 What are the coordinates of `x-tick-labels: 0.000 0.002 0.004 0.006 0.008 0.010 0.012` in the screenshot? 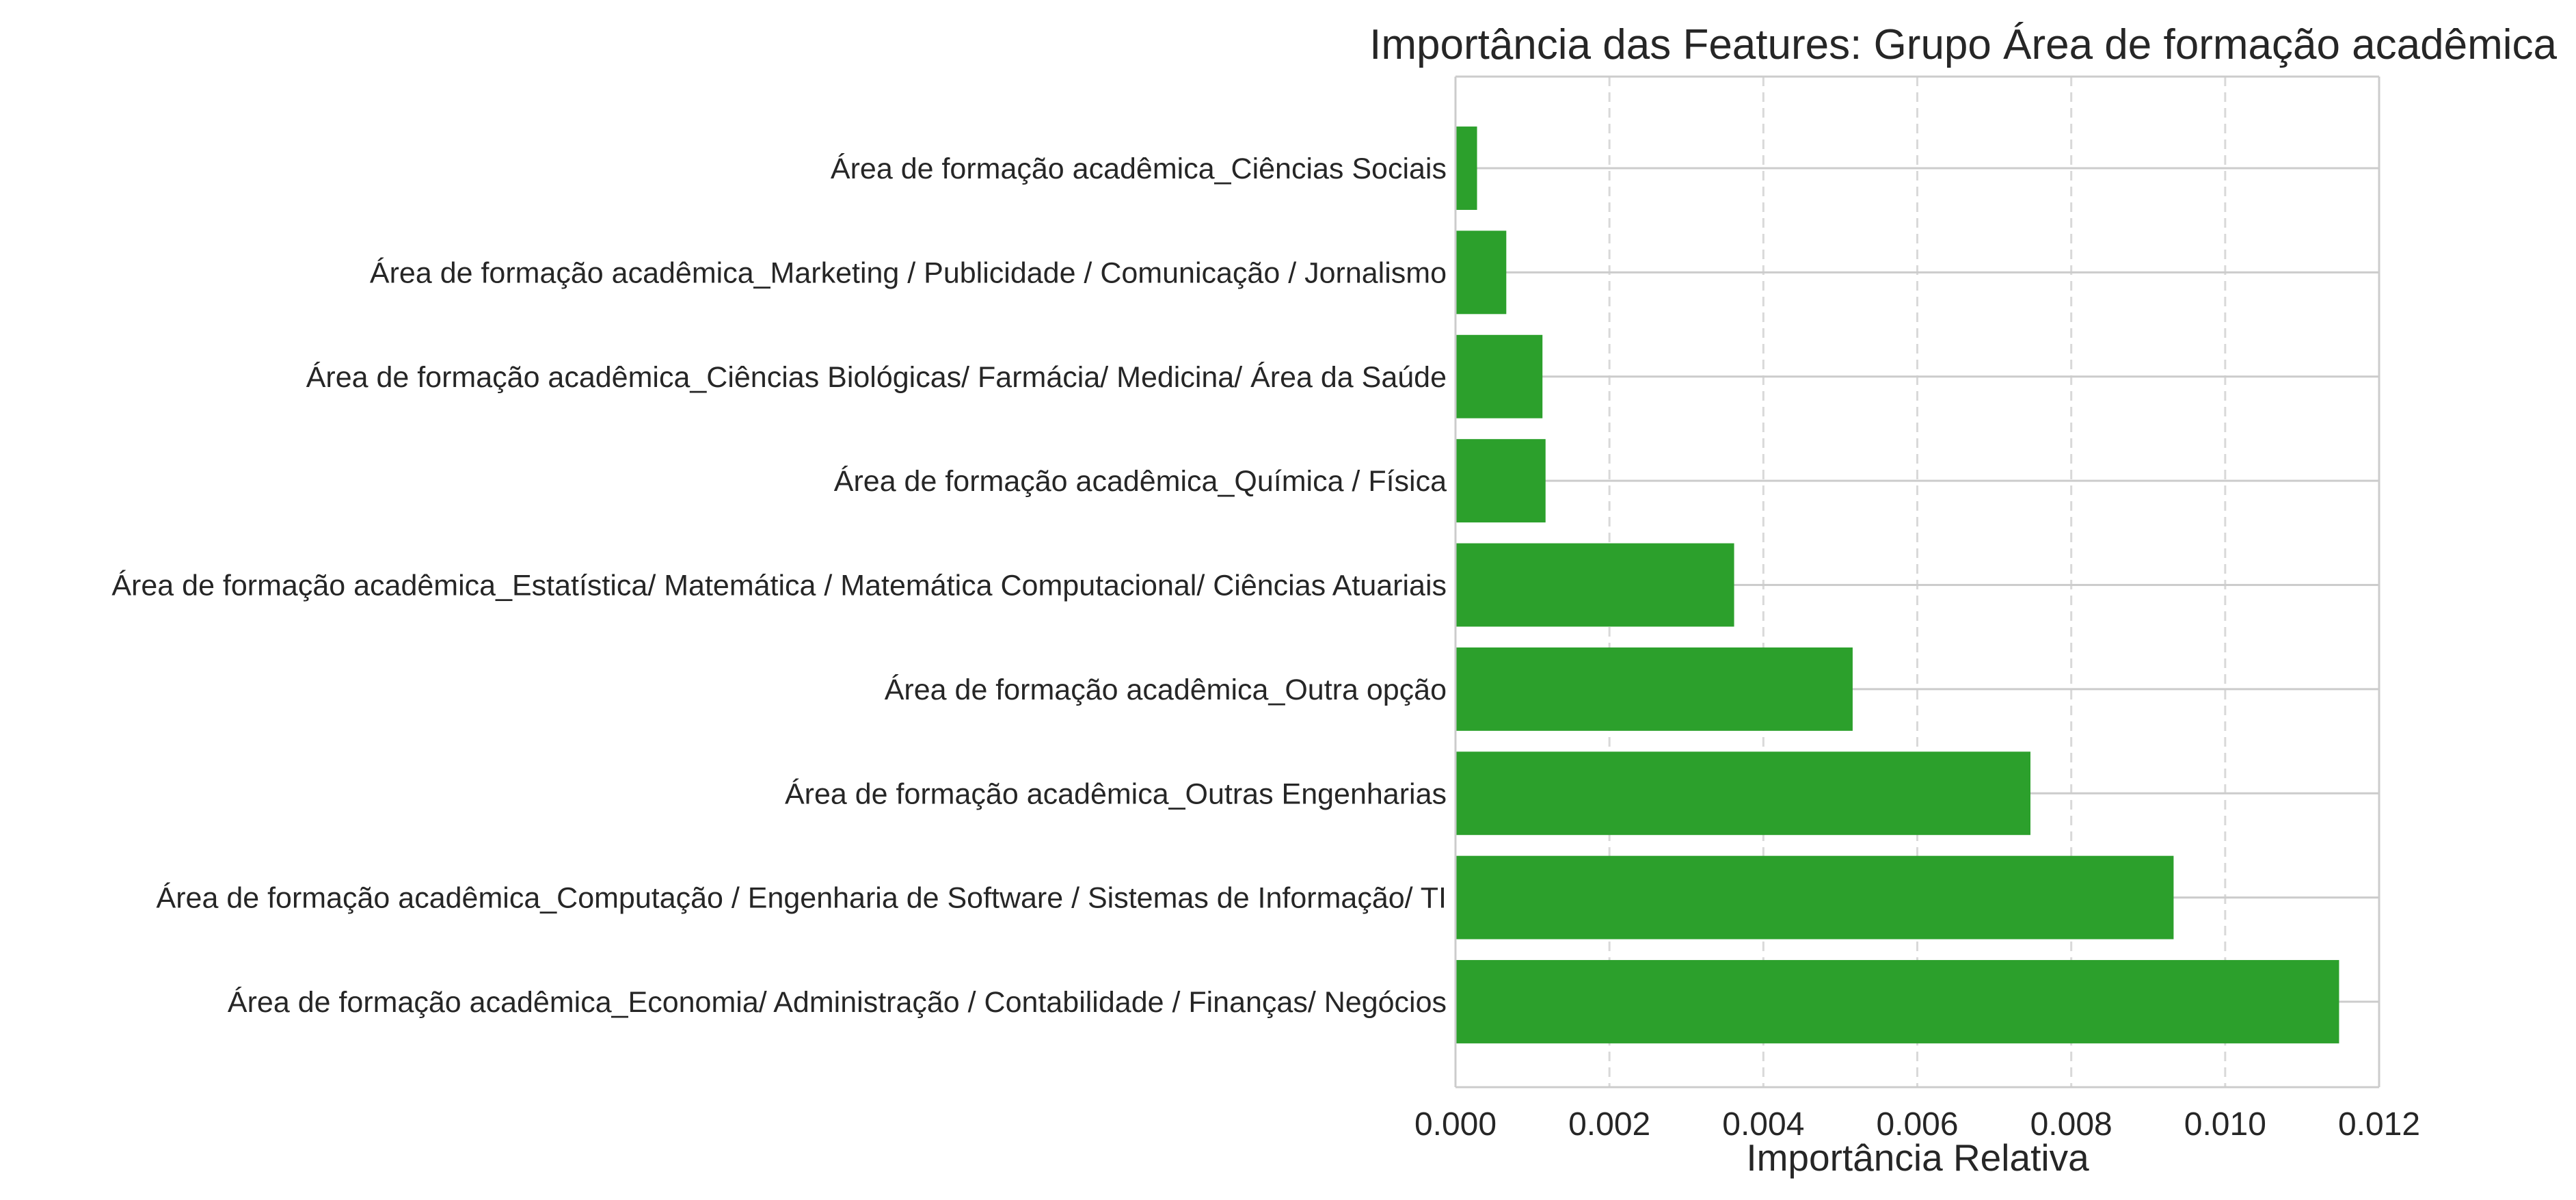 It's located at (1917, 1124).